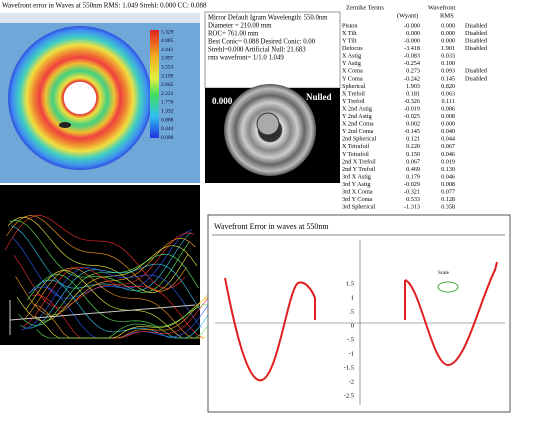 The image size is (547, 444). What do you see at coordinates (262, 42) in the screenshot?
I see `info-line: Best Conic= 0.088 Desired Conic: 0.00` at bounding box center [262, 42].